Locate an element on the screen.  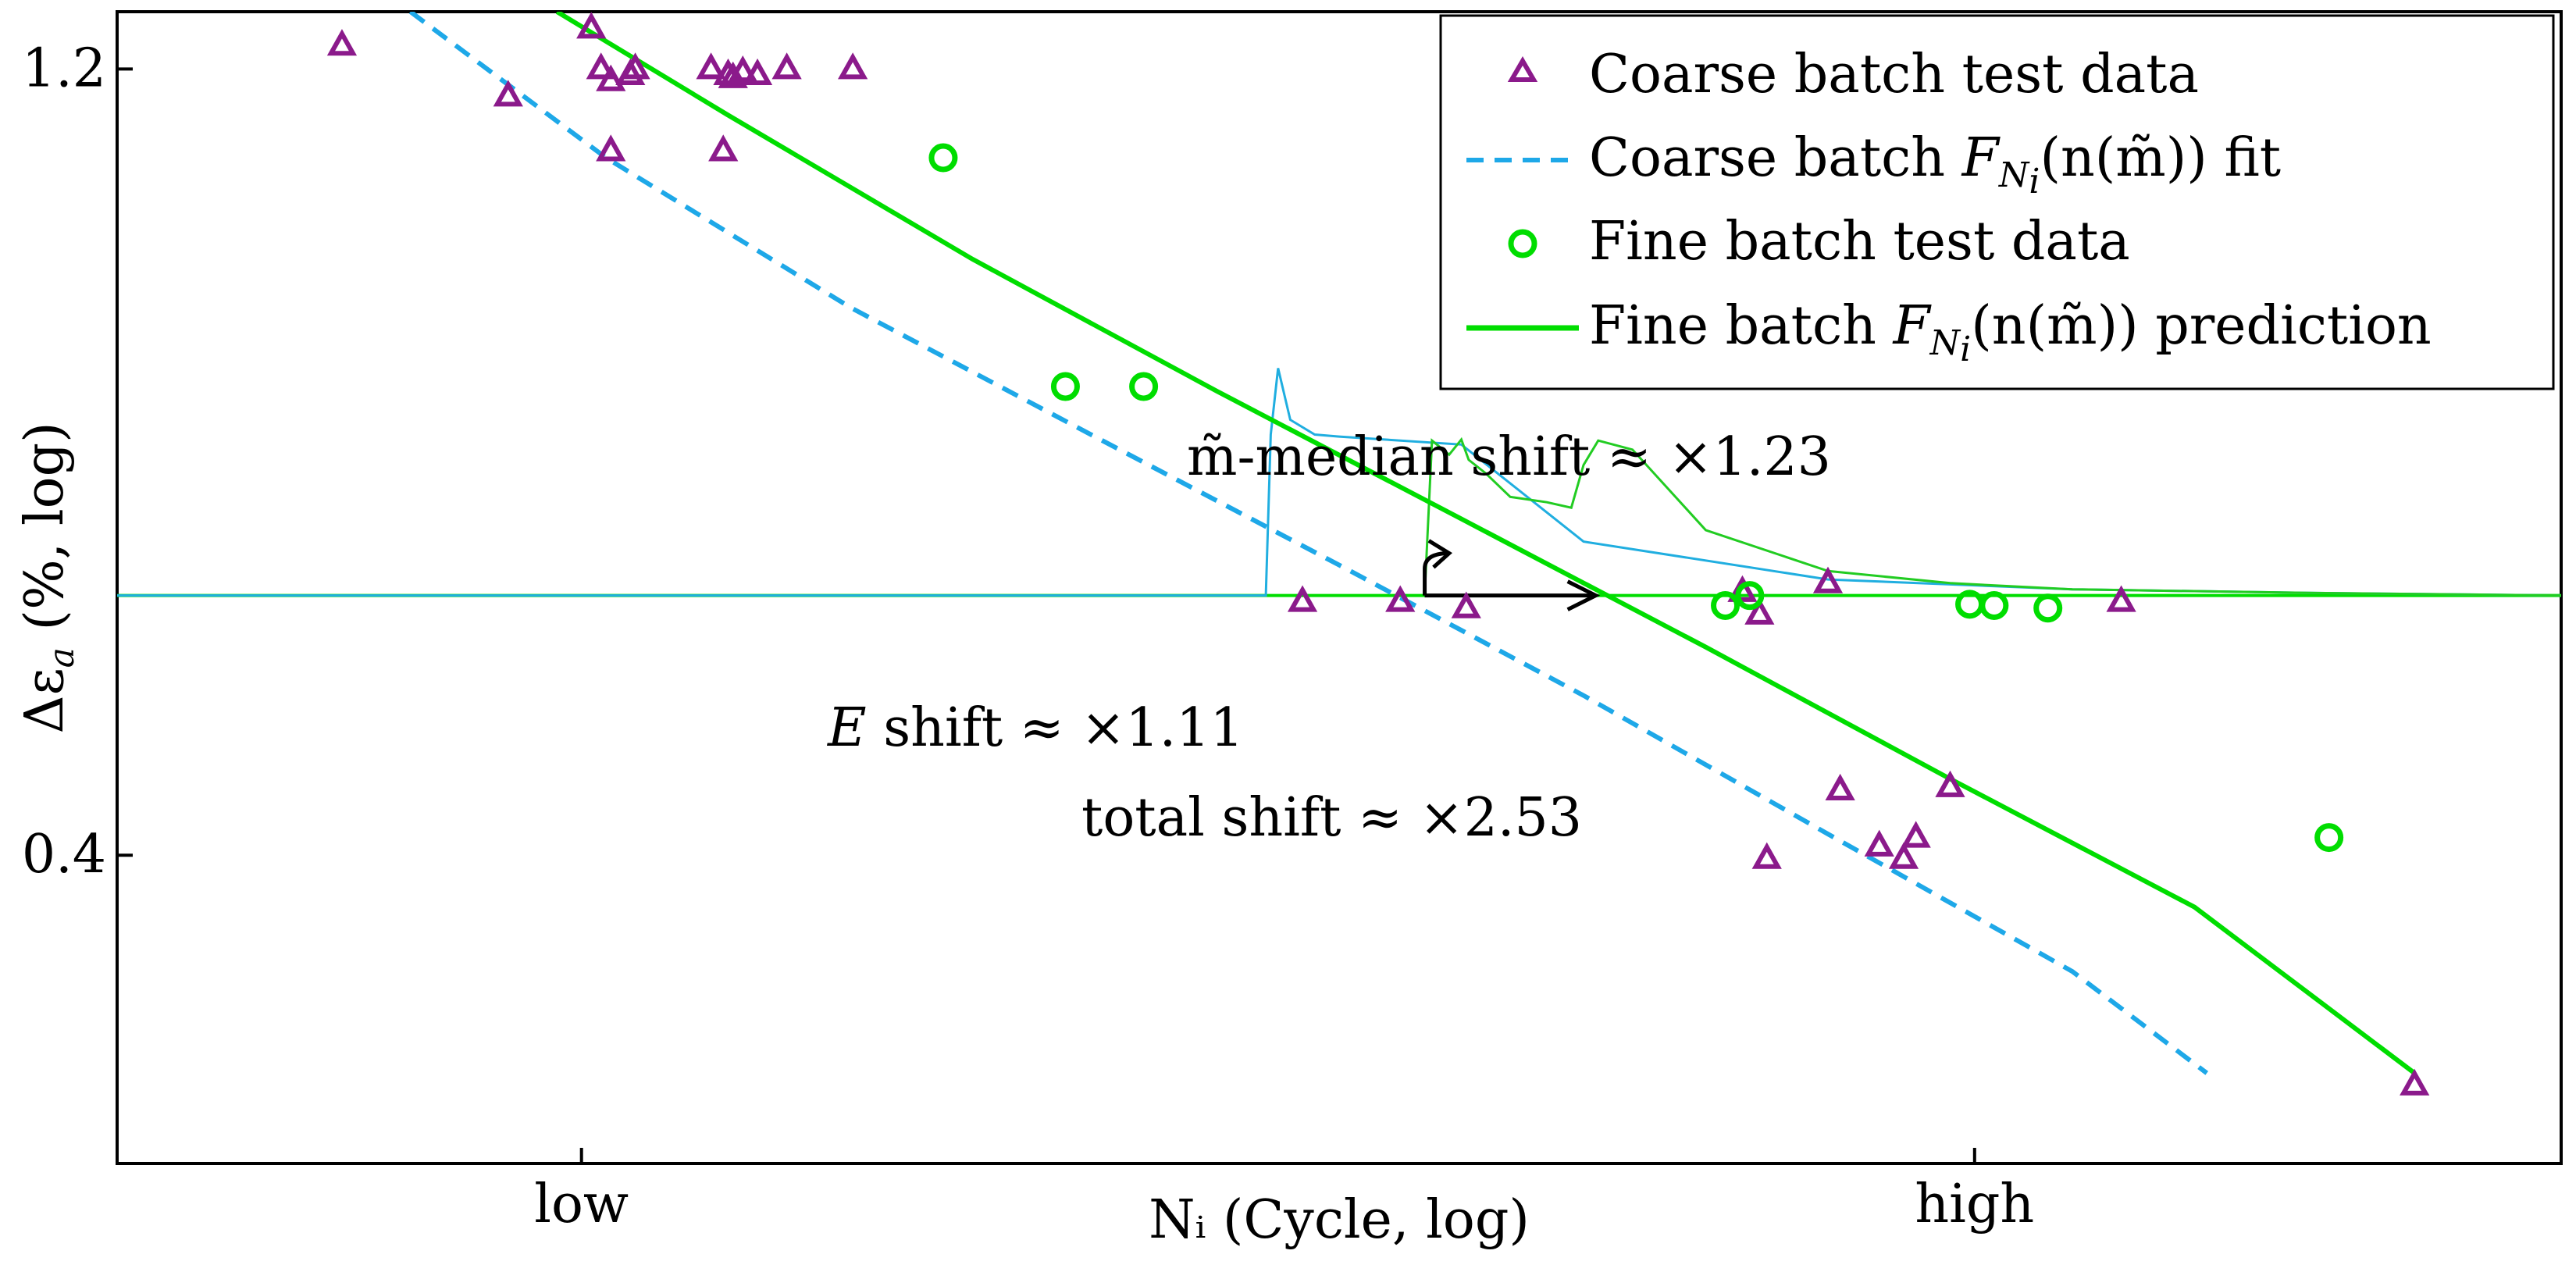
legend-label-coarse-data: Coarse batch test data is located at coordinates (1894, 74).